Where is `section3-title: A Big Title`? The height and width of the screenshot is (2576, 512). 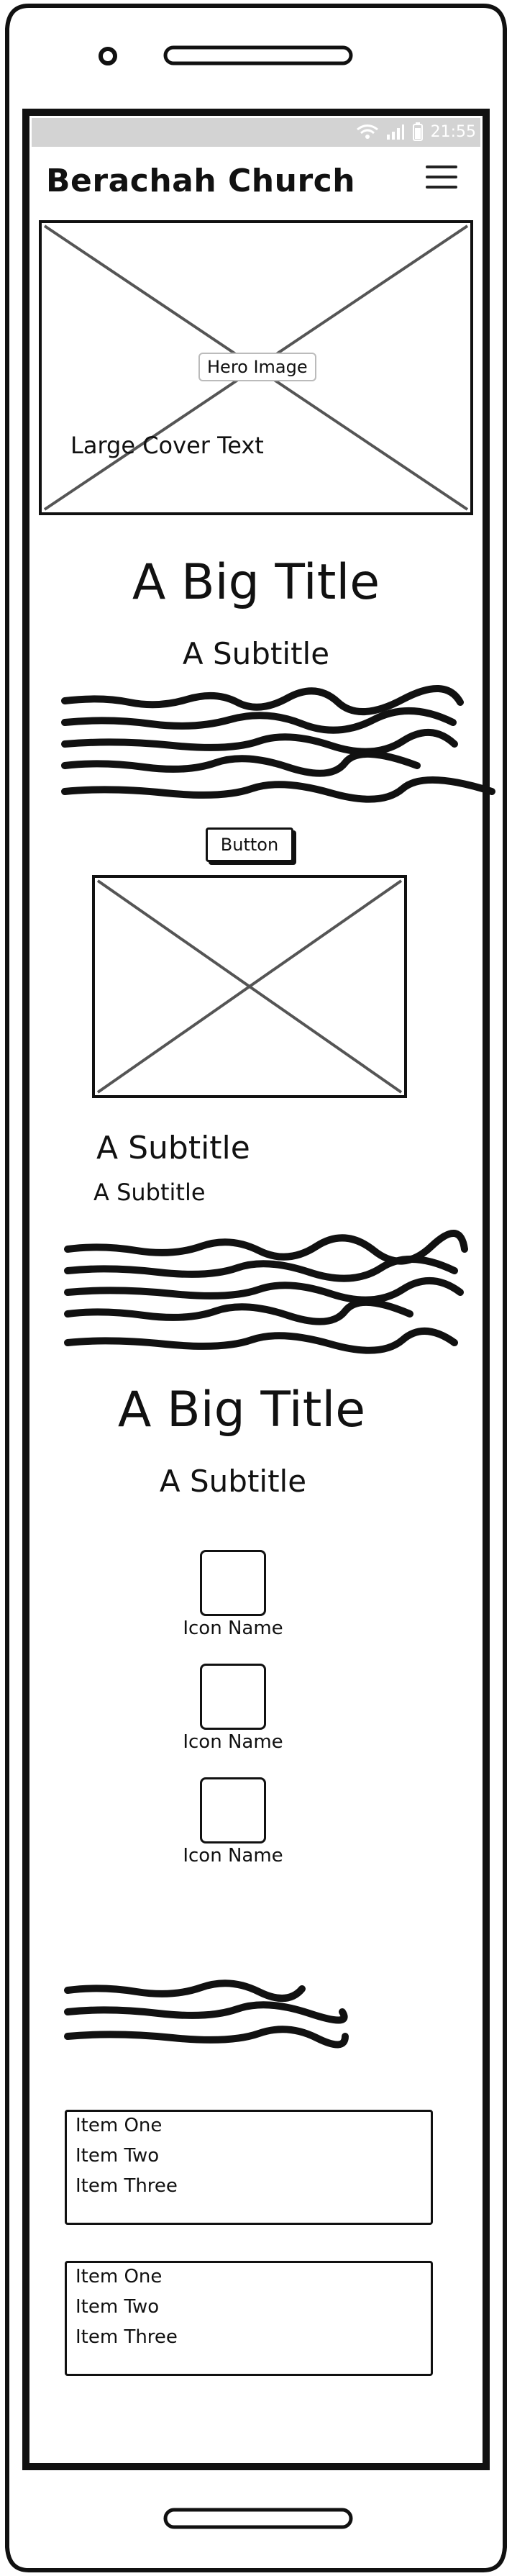 section3-title: A Big Title is located at coordinates (241, 1410).